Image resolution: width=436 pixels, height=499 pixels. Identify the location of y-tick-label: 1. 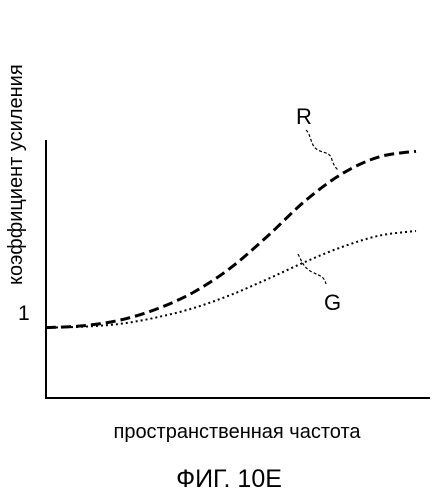
(24, 313).